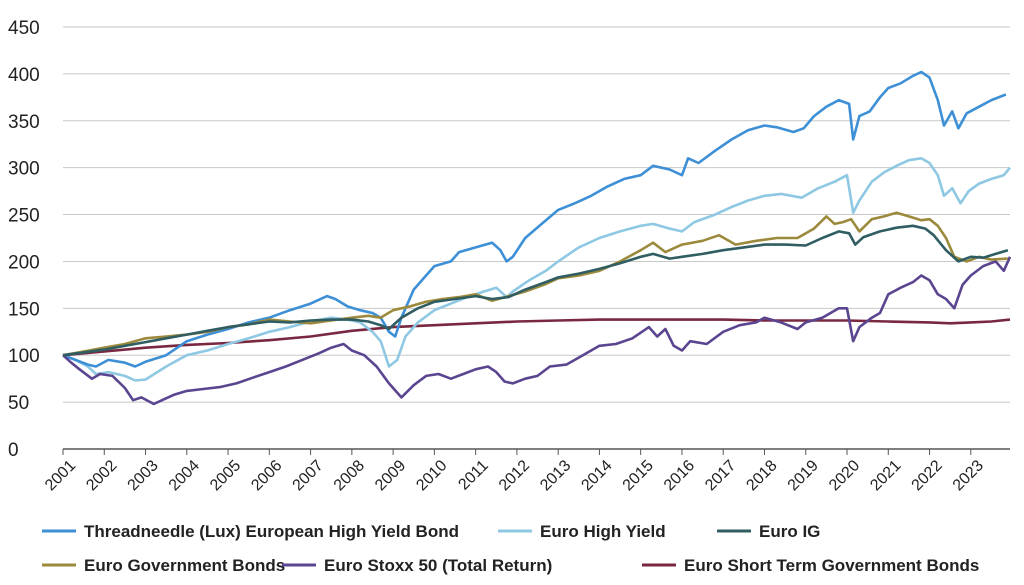  What do you see at coordinates (438, 565) in the screenshot?
I see `legend-label: Euro Stoxx 50 (Total Return)` at bounding box center [438, 565].